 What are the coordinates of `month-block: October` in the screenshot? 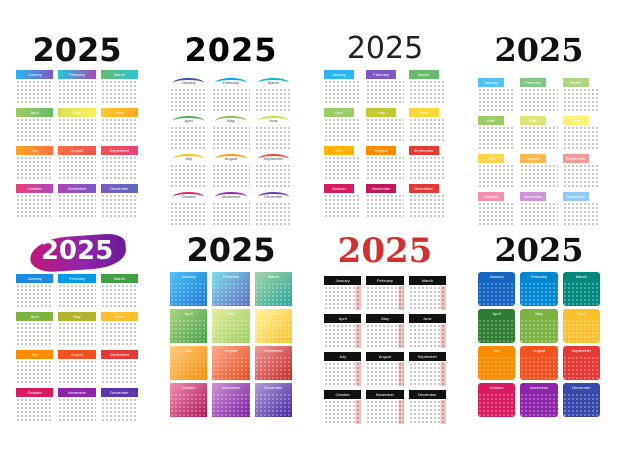 It's located at (497, 400).